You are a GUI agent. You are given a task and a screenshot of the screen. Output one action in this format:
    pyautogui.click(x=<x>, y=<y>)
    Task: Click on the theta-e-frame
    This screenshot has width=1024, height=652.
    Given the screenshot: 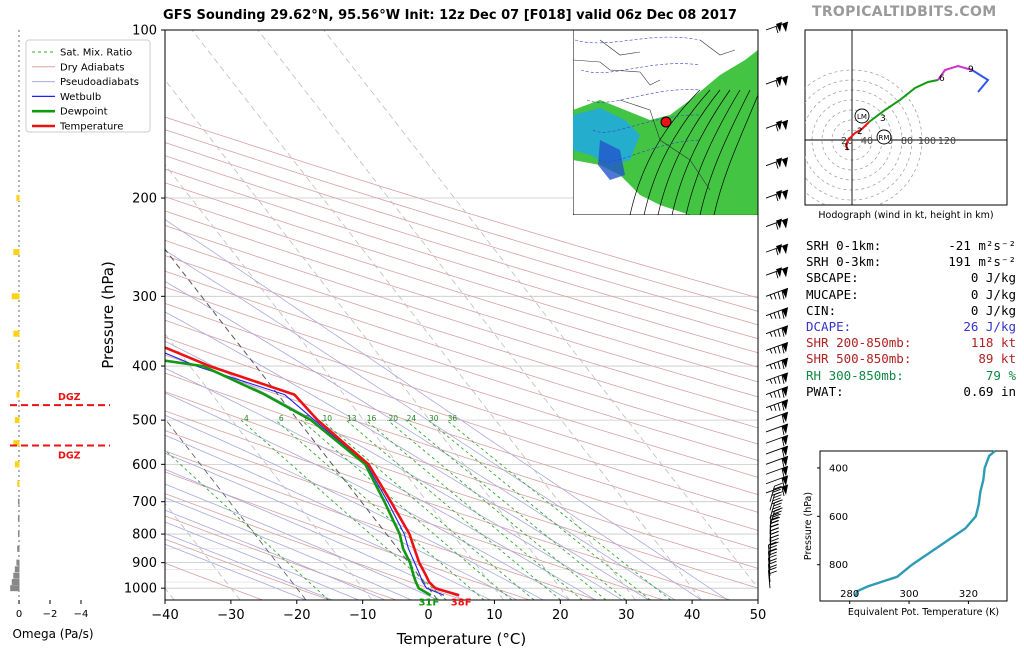 What is the action you would take?
    pyautogui.click(x=913, y=526)
    